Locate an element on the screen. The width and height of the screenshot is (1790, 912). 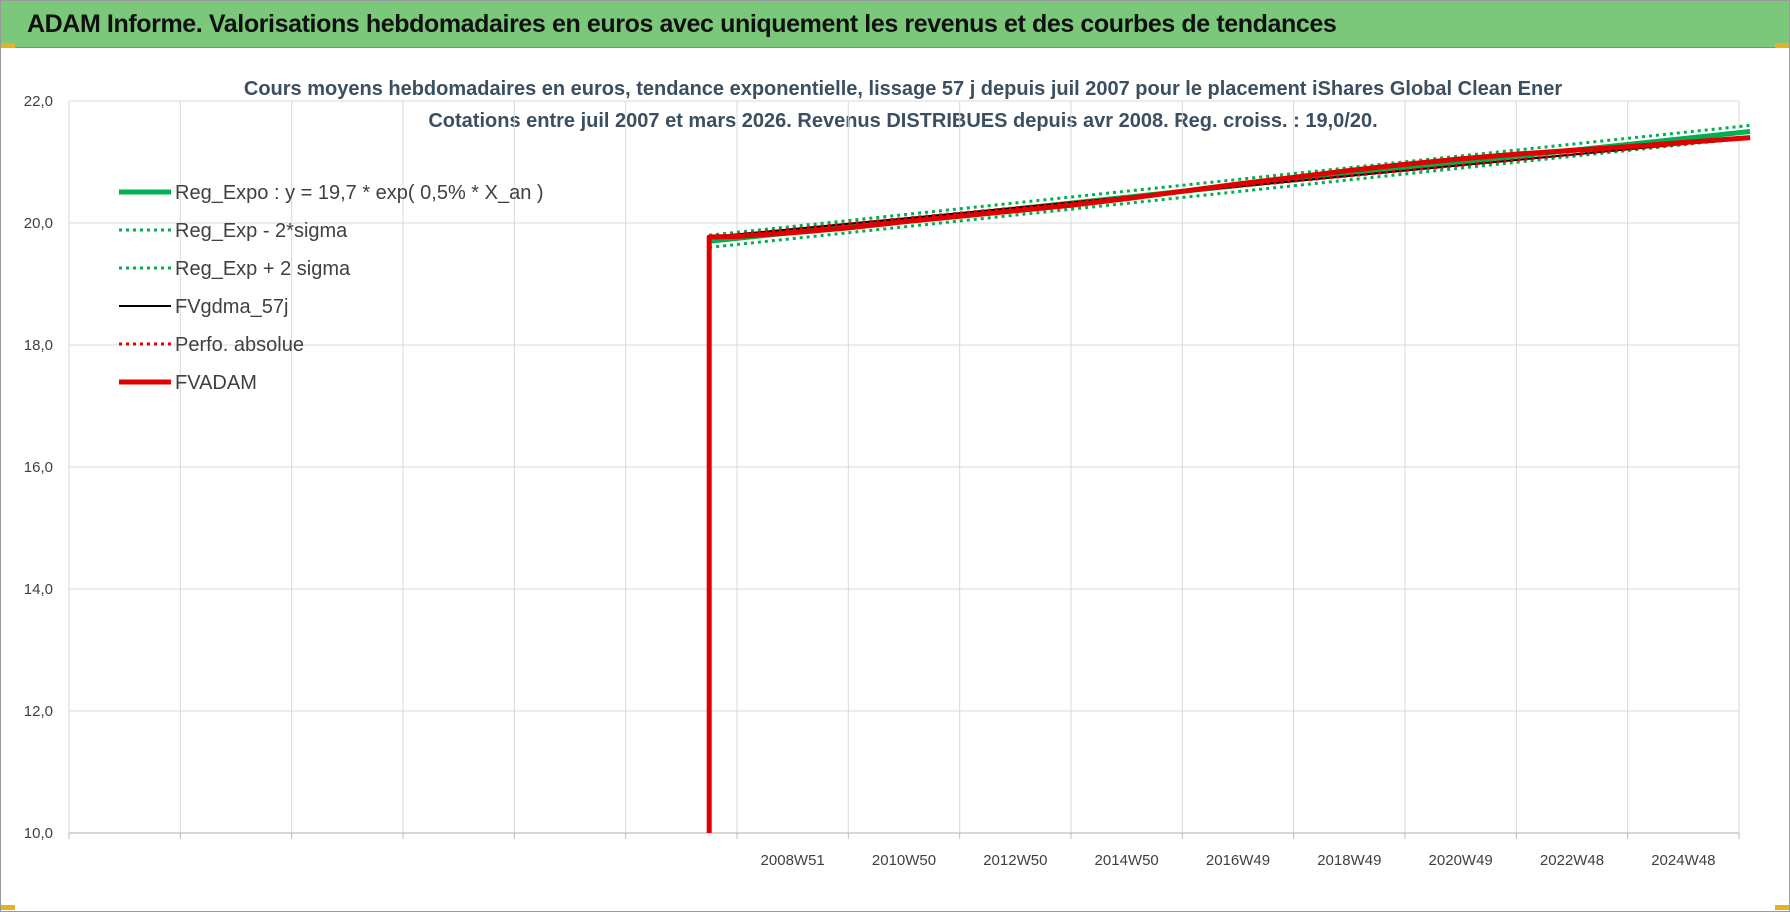
x-tick-label: 2018W49 is located at coordinates (1349, 860).